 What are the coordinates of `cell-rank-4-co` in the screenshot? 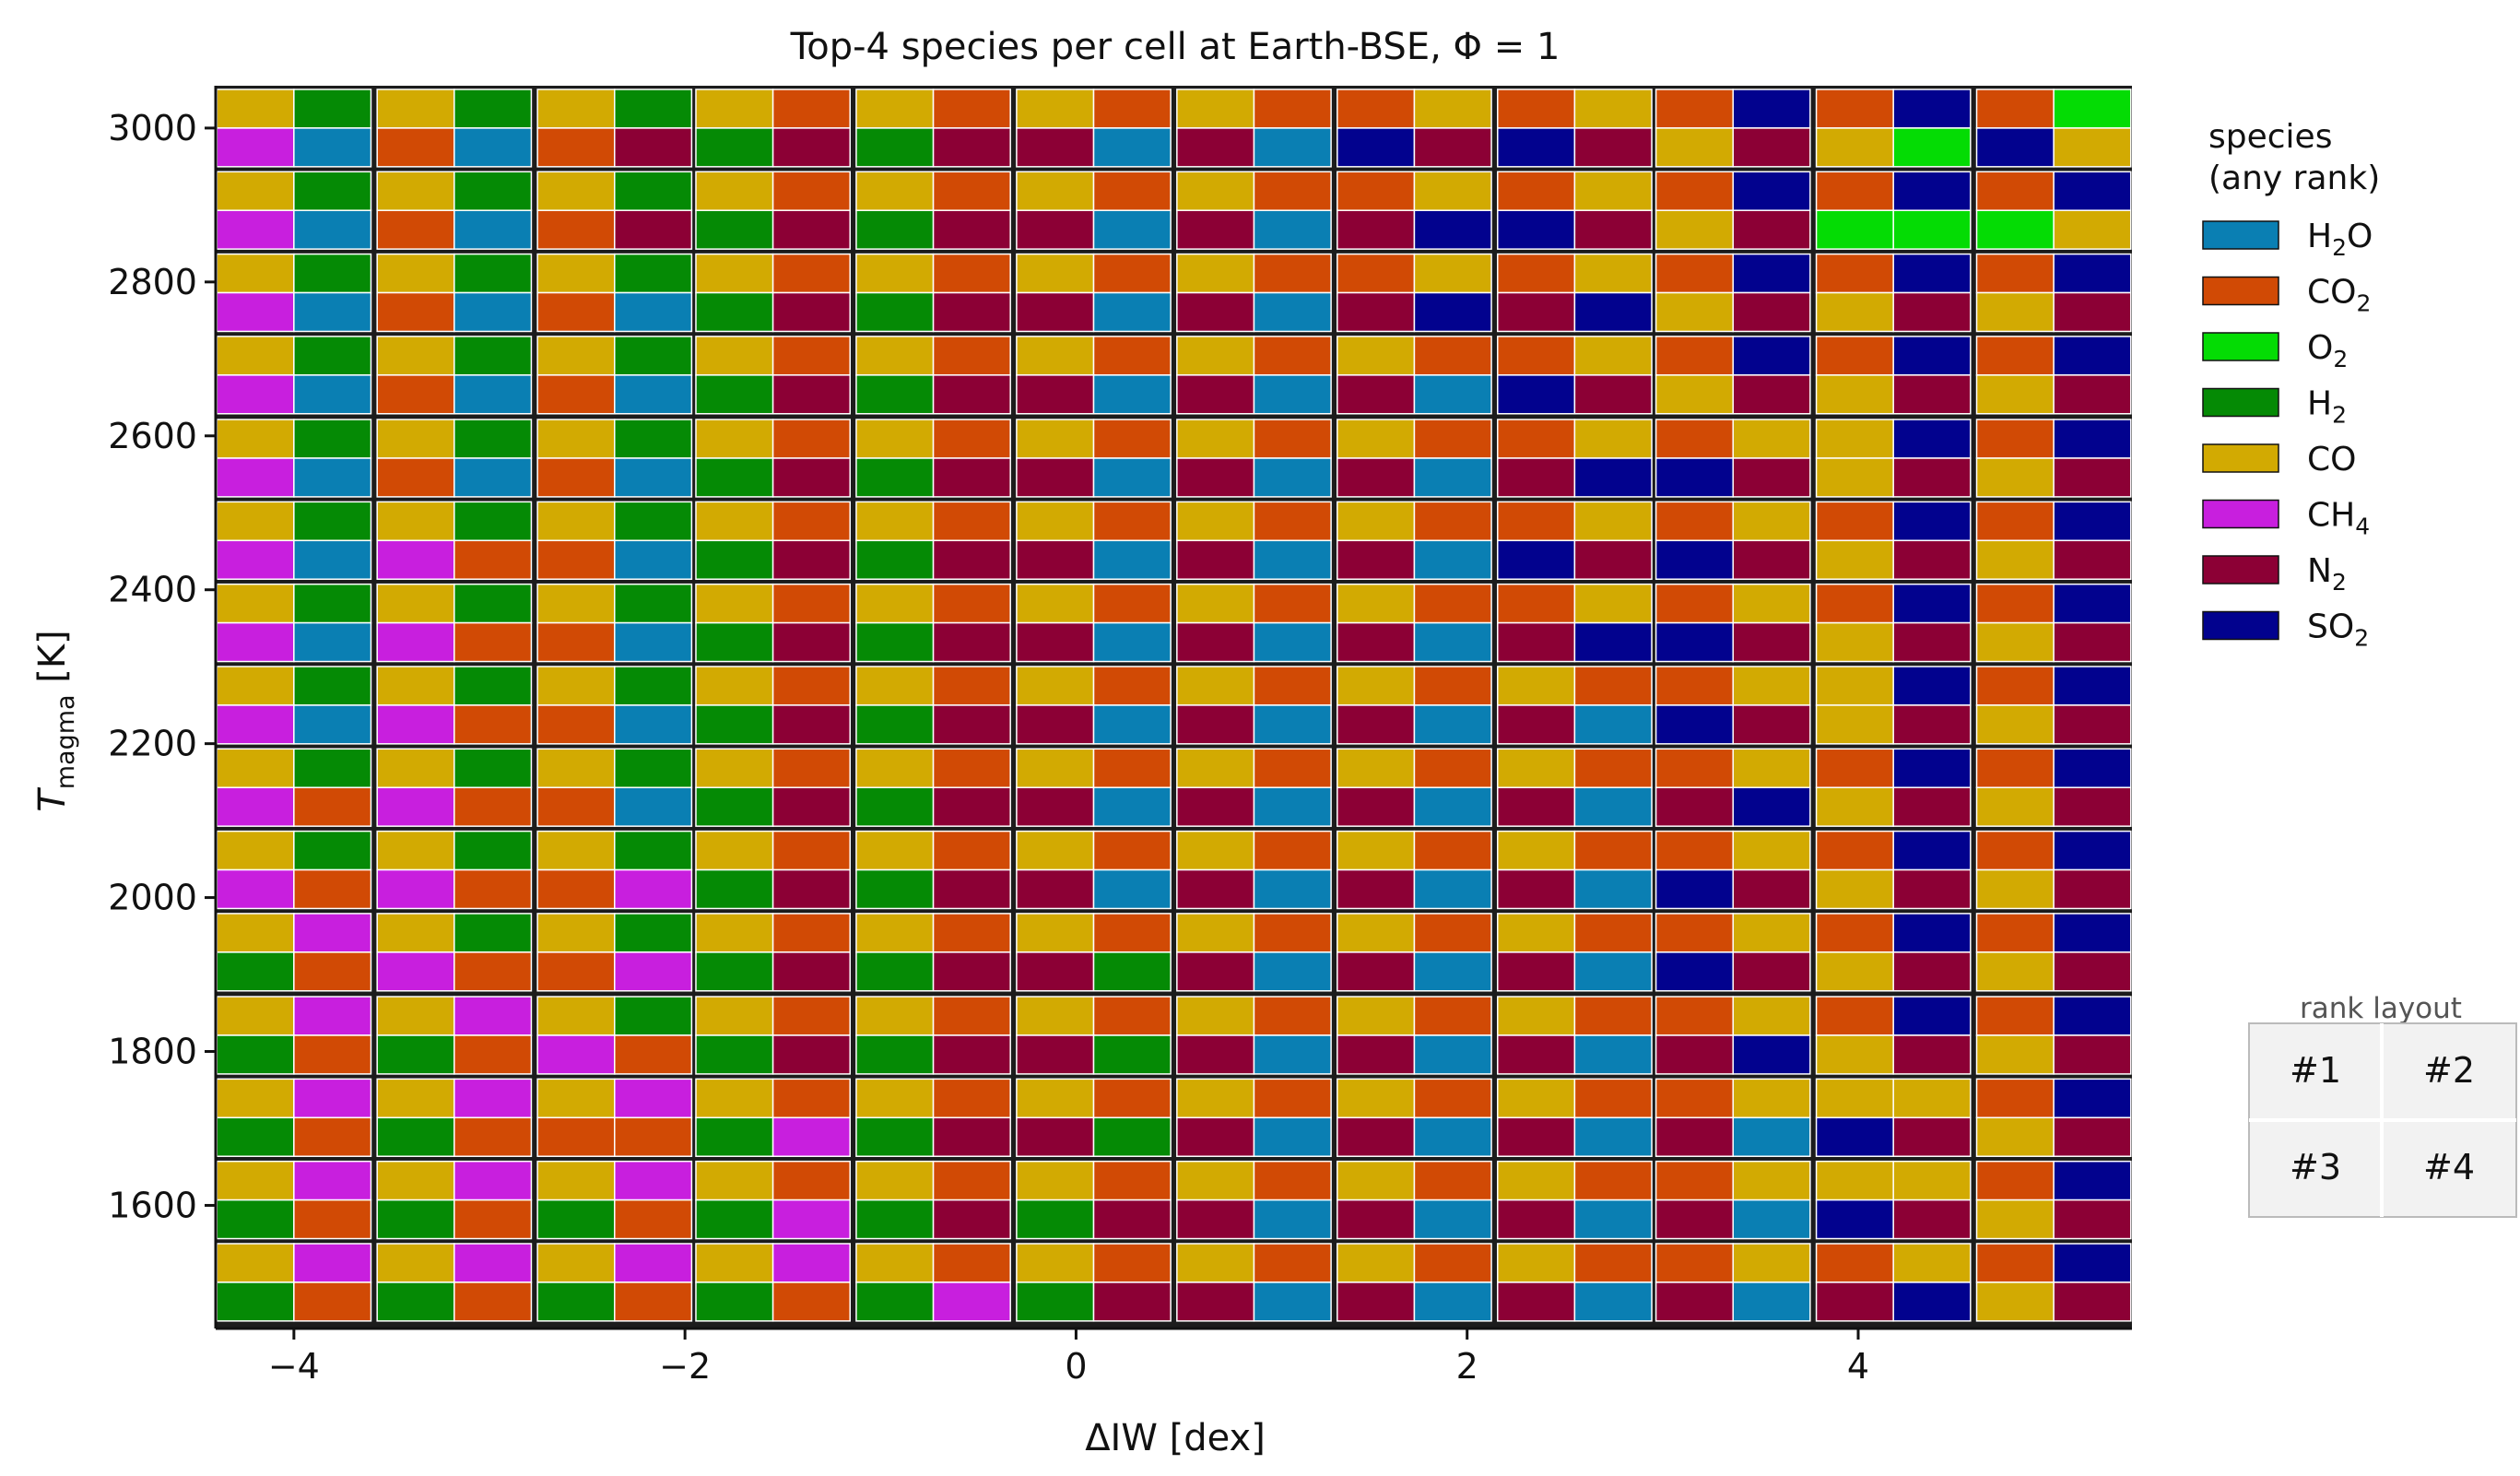 It's located at (2092, 230).